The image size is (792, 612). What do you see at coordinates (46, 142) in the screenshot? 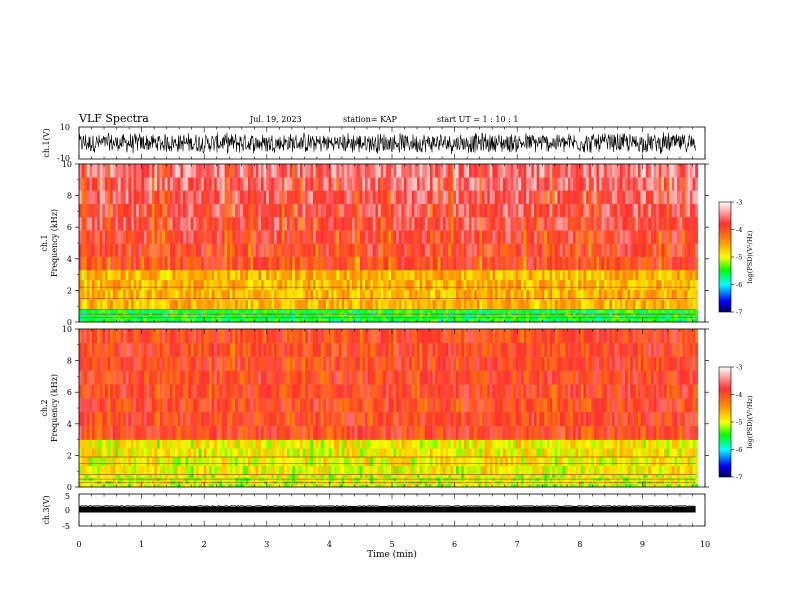
I see `ch1-ylabel: ch.1(V)` at bounding box center [46, 142].